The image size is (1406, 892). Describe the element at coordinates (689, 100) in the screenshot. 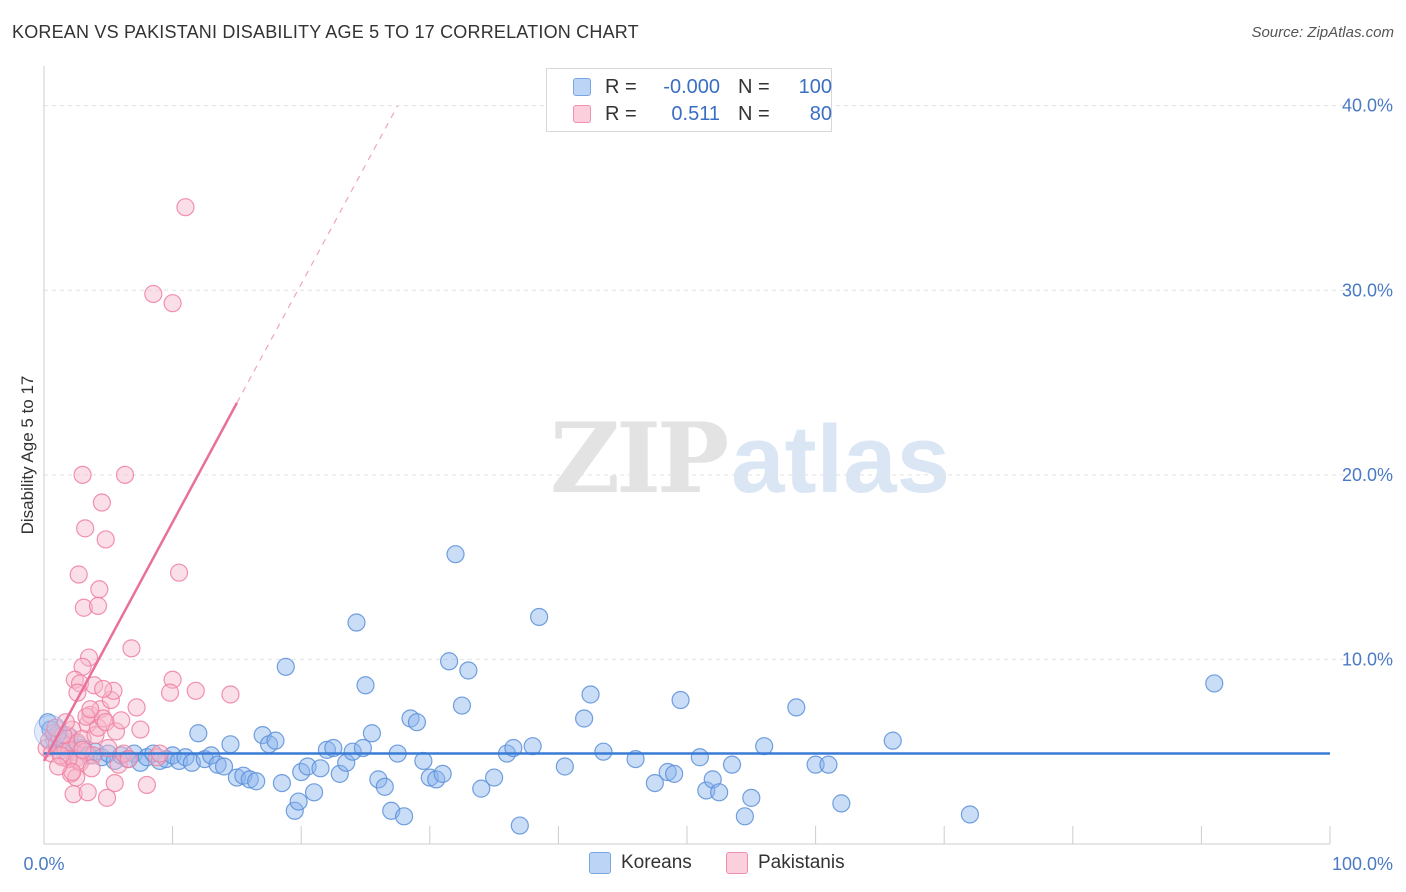

I see `correlation-legend: R = -0.000 N = 100 R = 0.511 N = 80` at that location.